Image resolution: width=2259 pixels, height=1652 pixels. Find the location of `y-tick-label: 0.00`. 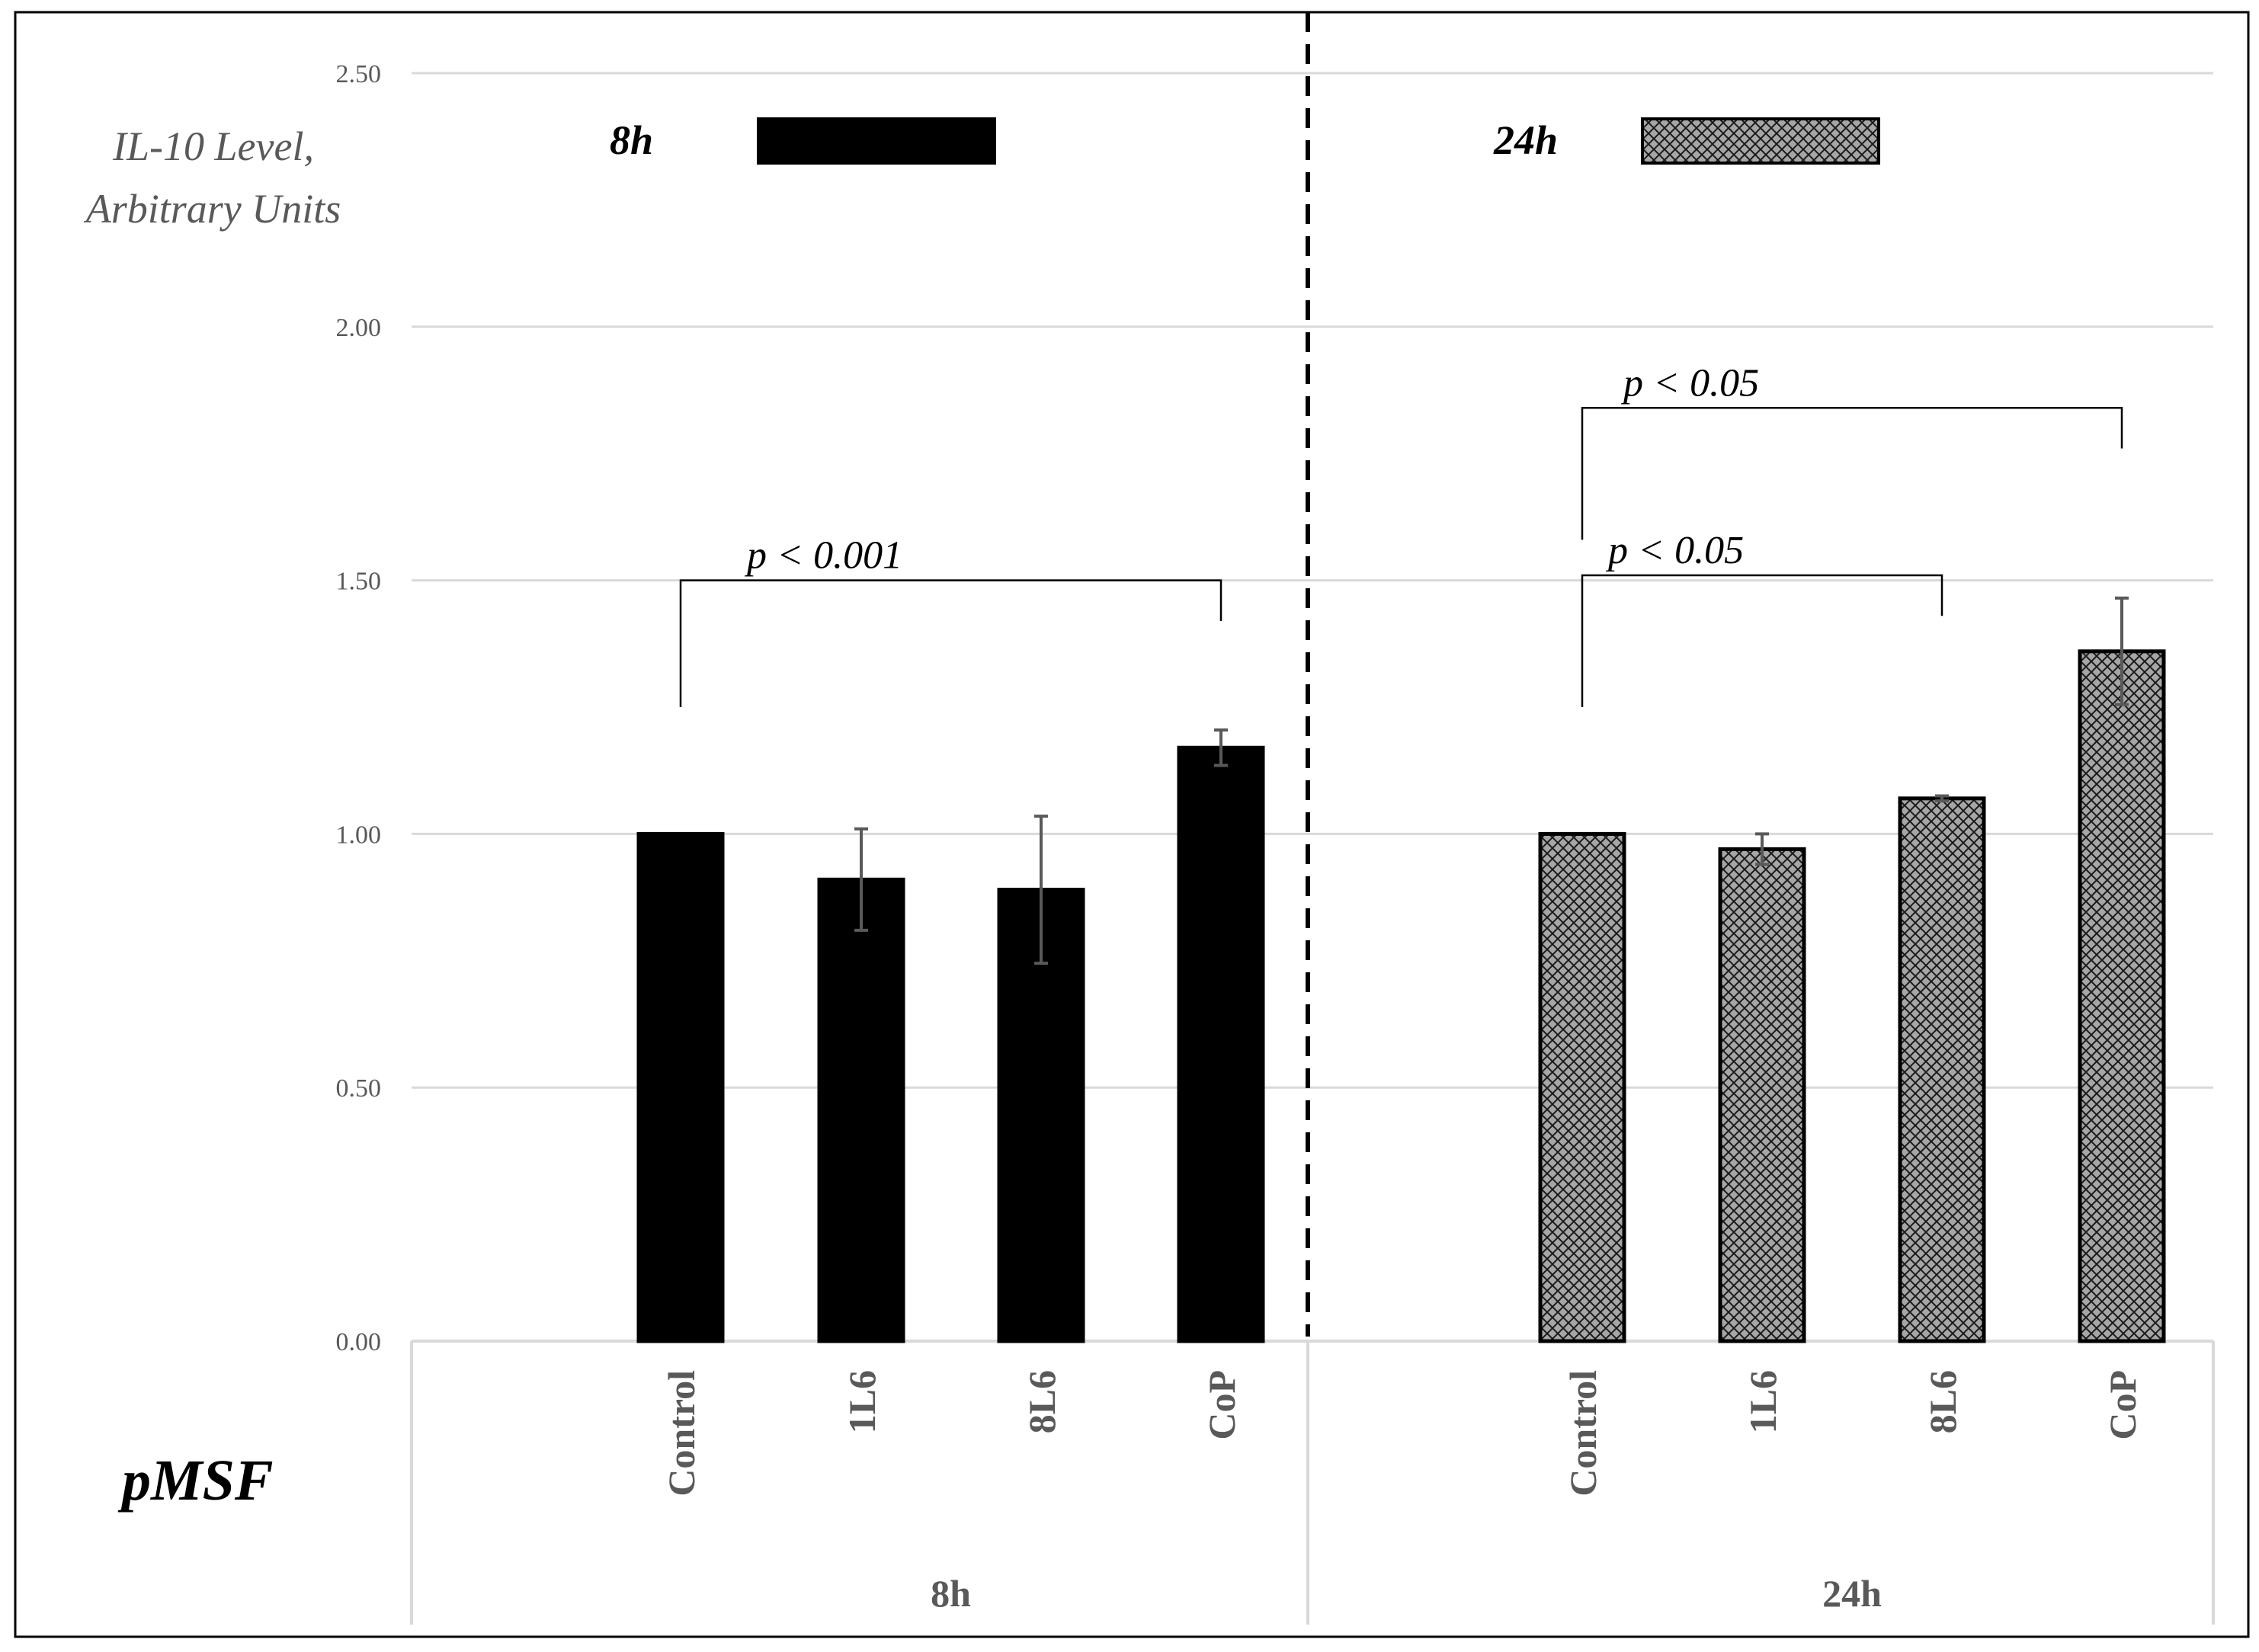

y-tick-label: 0.00 is located at coordinates (359, 1342).